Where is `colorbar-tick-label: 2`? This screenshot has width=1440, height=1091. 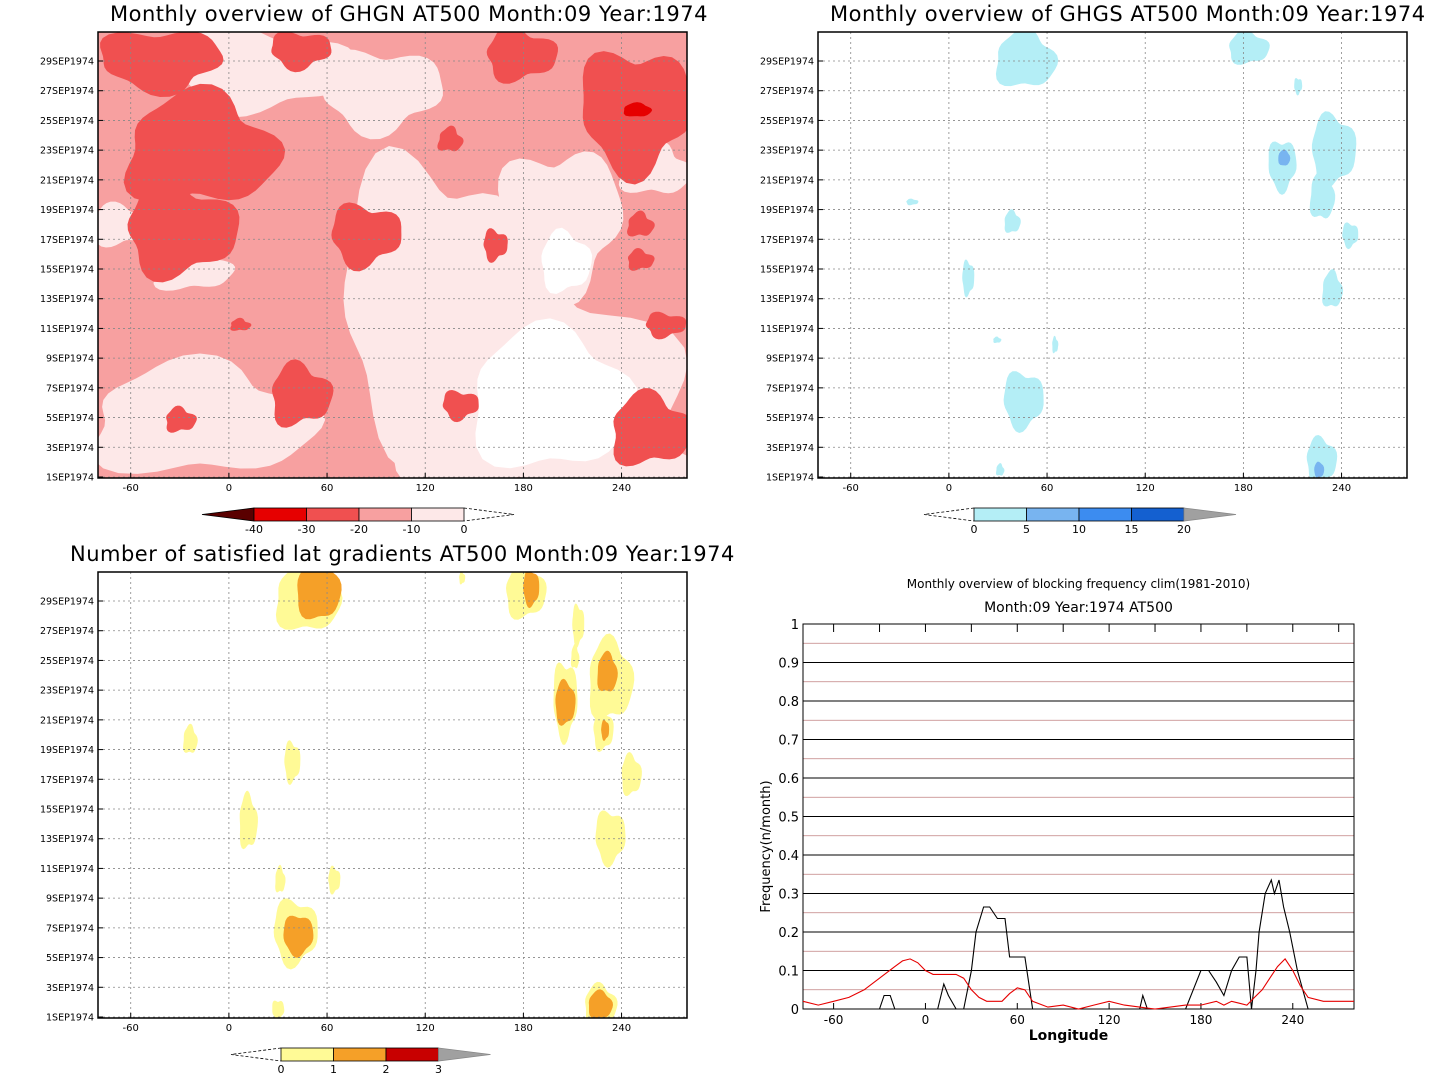
colorbar-tick-label: 2 is located at coordinates (386, 1069).